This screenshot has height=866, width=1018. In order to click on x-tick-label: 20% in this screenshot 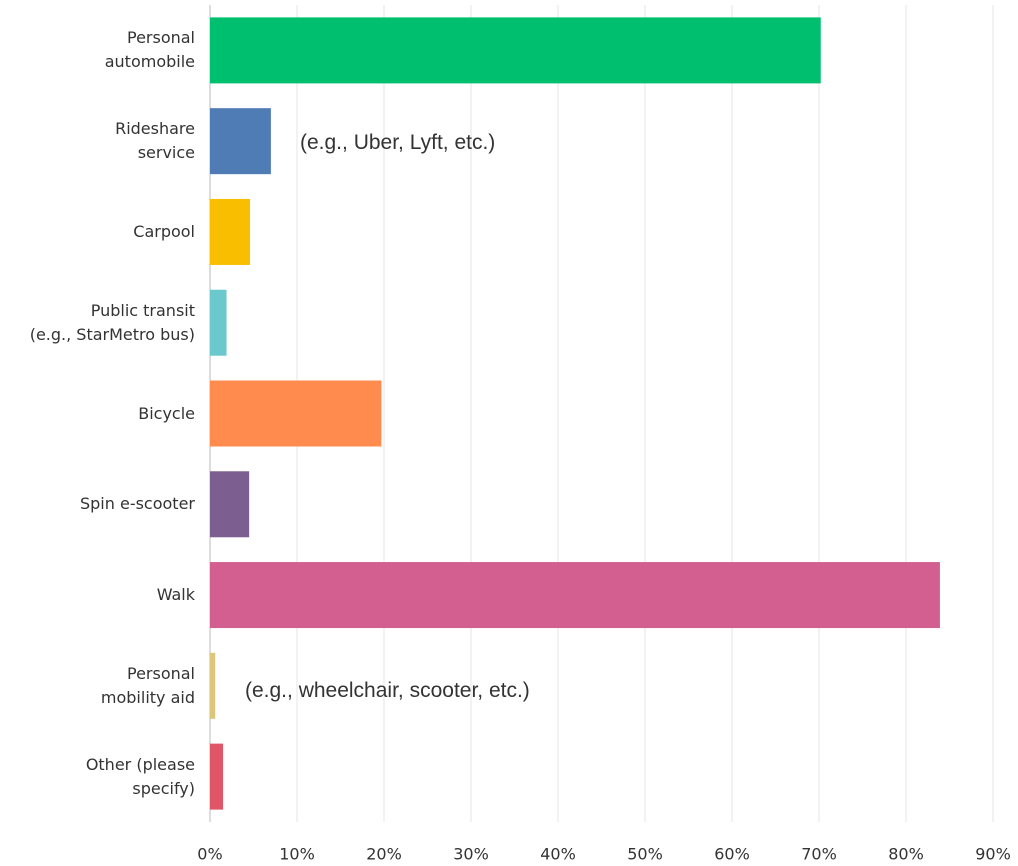, I will do `click(384, 854)`.